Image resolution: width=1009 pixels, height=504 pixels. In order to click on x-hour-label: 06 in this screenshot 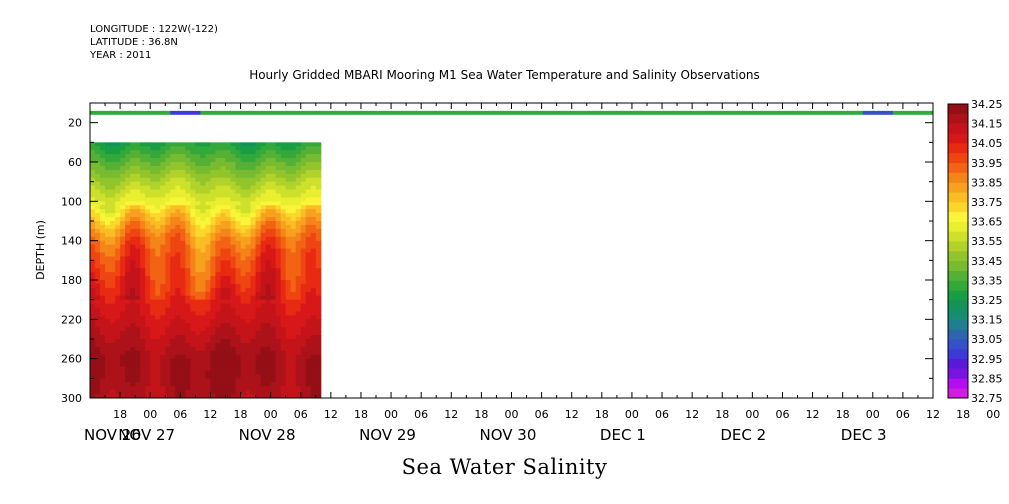, I will do `click(421, 414)`.